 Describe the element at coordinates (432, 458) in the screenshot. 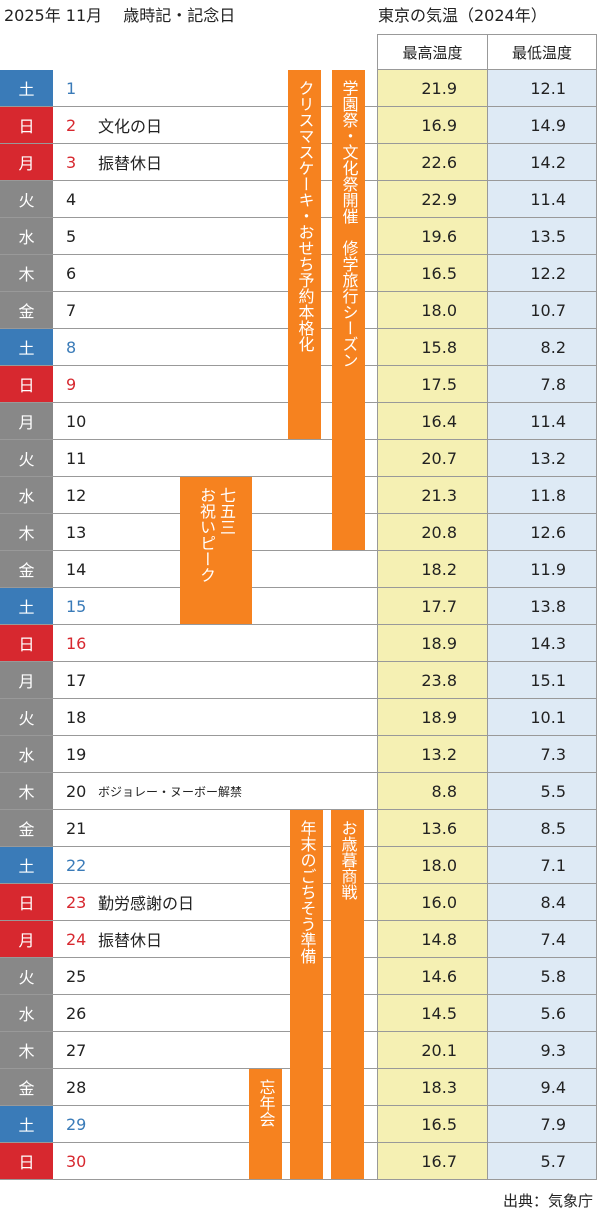

I see `max-temp-cell: 20.7` at that location.